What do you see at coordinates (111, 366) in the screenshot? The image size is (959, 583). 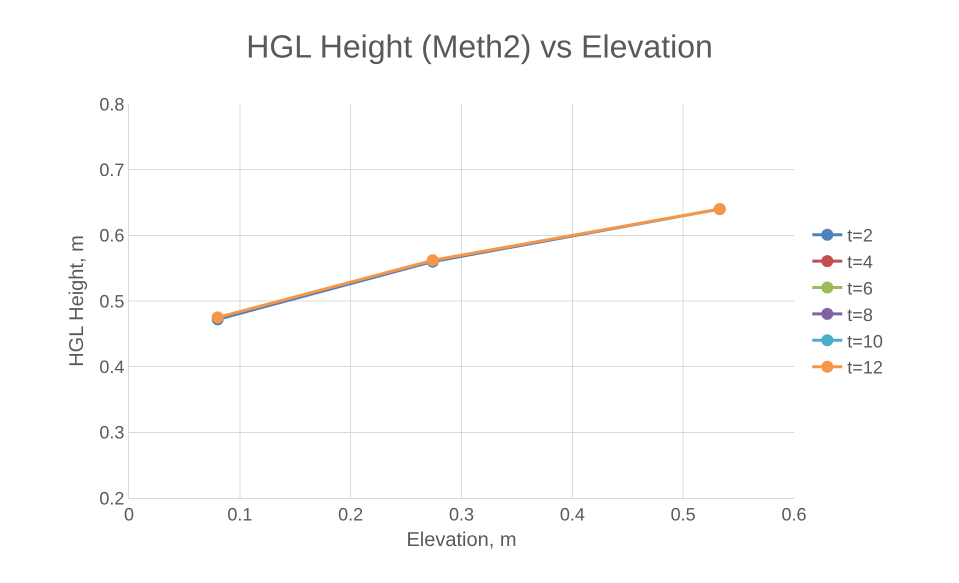 I see `y-tick-label: 0.4` at bounding box center [111, 366].